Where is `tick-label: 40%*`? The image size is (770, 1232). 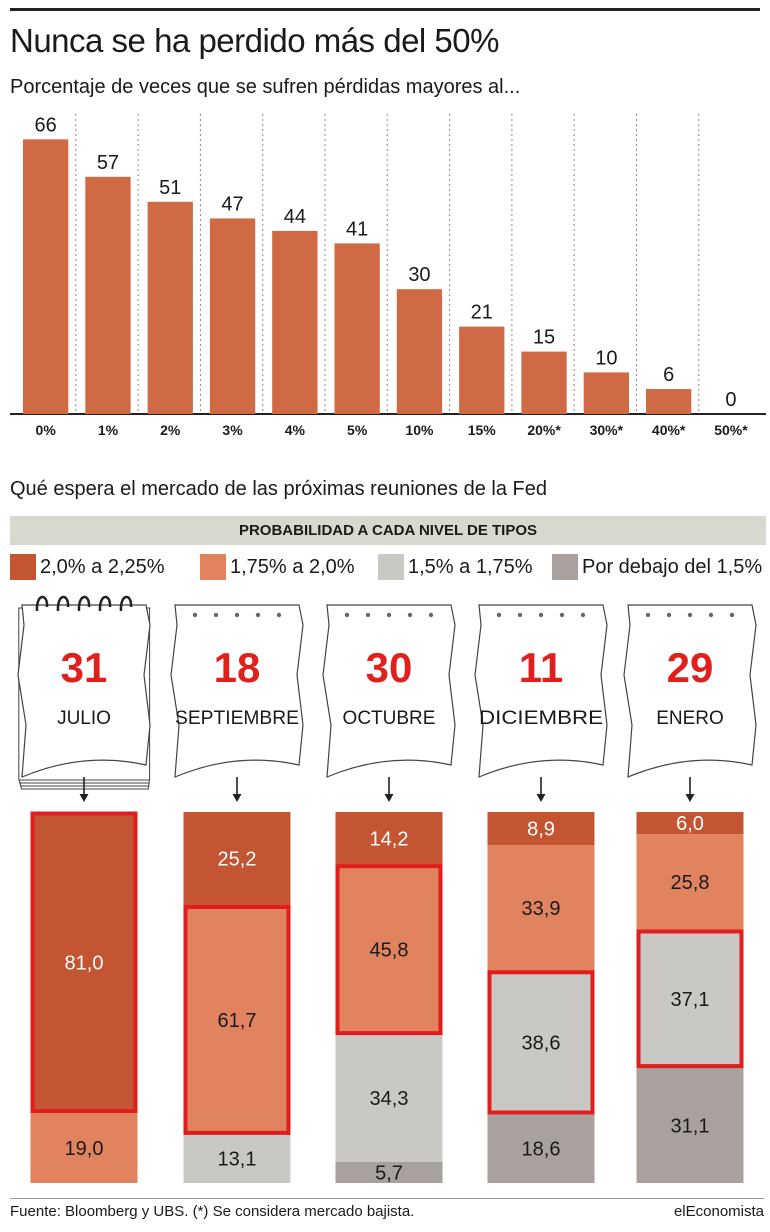
tick-label: 40%* is located at coordinates (669, 430).